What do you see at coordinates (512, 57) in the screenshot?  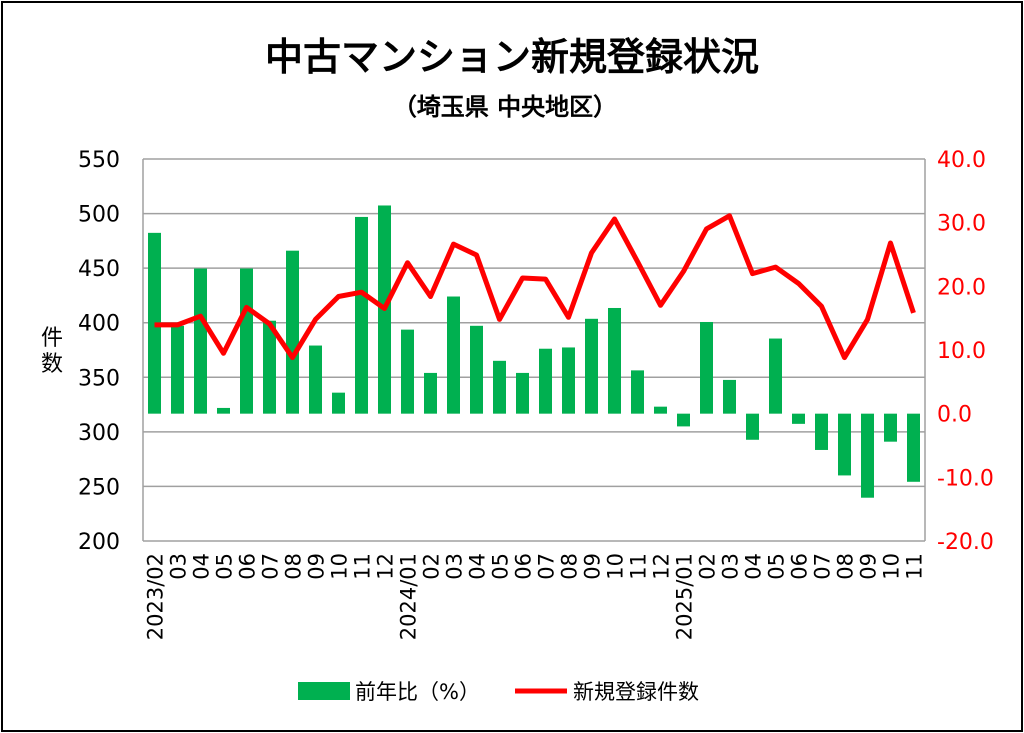 I see `chart-title: 中古マンション新規登録状況` at bounding box center [512, 57].